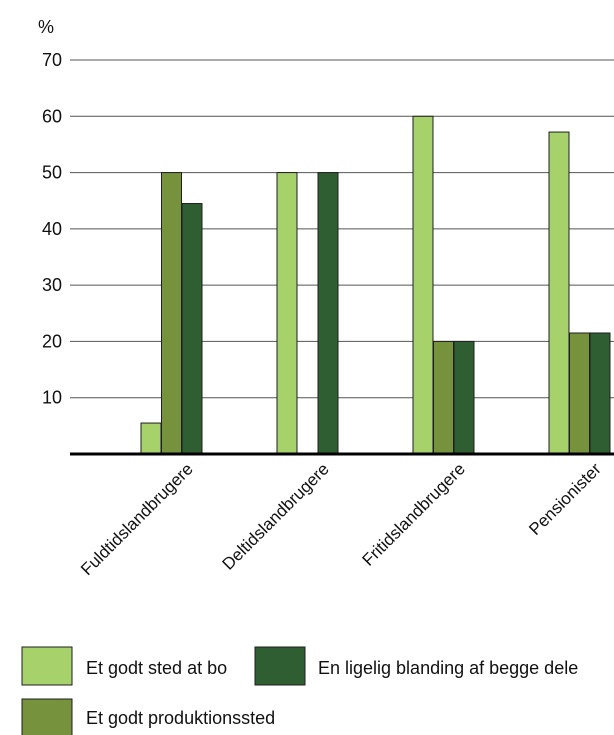  I want to click on y-tick-label-50: 50, so click(52, 173).